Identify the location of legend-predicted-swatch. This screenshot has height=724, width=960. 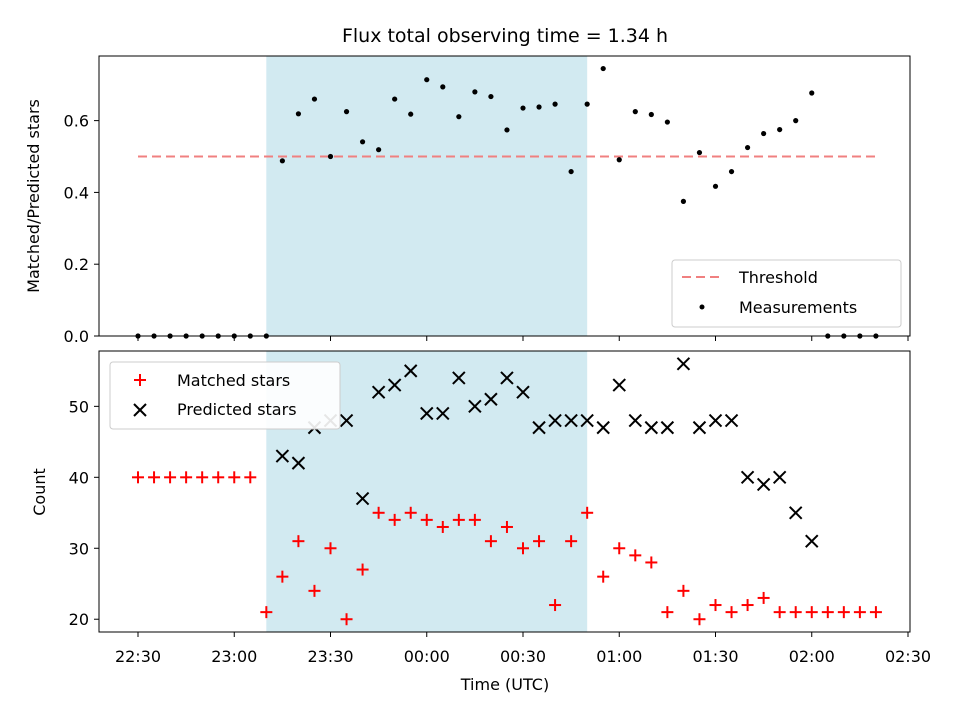
(140, 410).